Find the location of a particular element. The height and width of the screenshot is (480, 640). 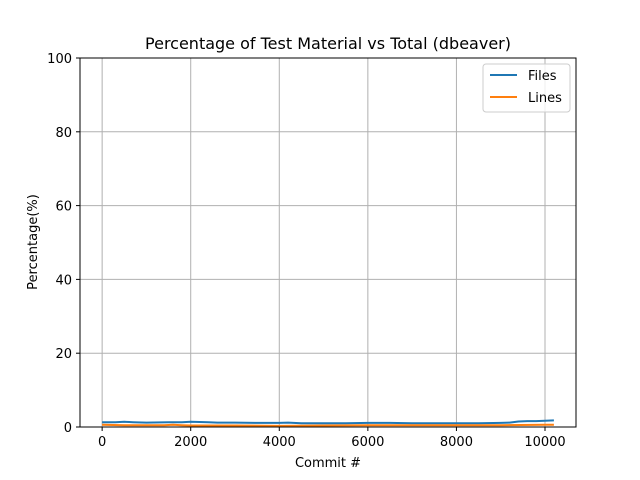

x-tick-label: 0 is located at coordinates (102, 442).